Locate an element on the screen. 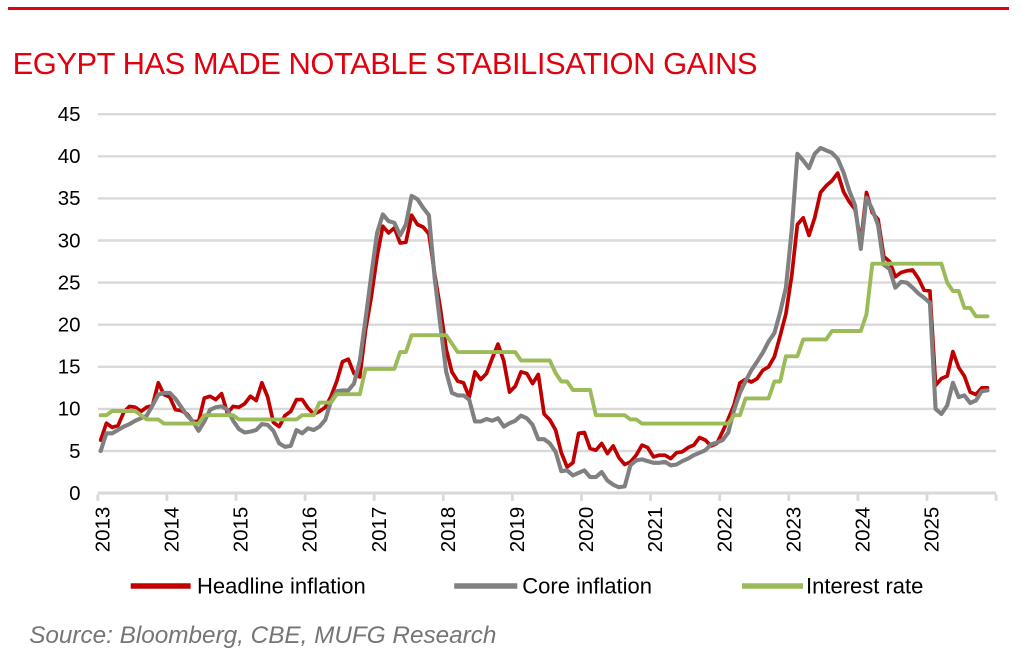  svg-text: 5 is located at coordinates (74, 451).